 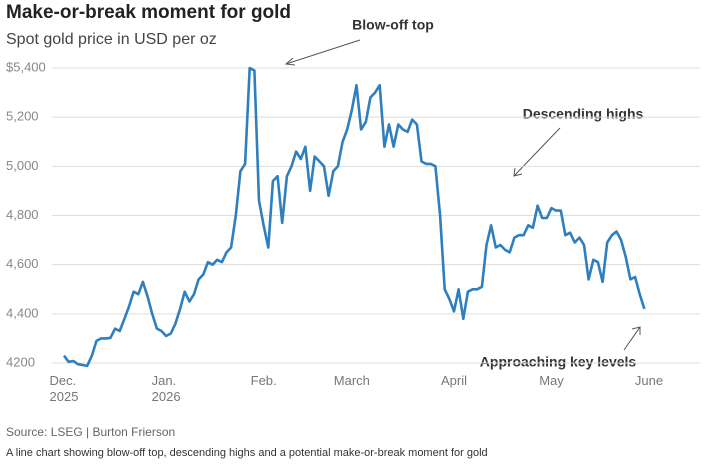 What do you see at coordinates (454, 380) in the screenshot?
I see `x-tick-label: April` at bounding box center [454, 380].